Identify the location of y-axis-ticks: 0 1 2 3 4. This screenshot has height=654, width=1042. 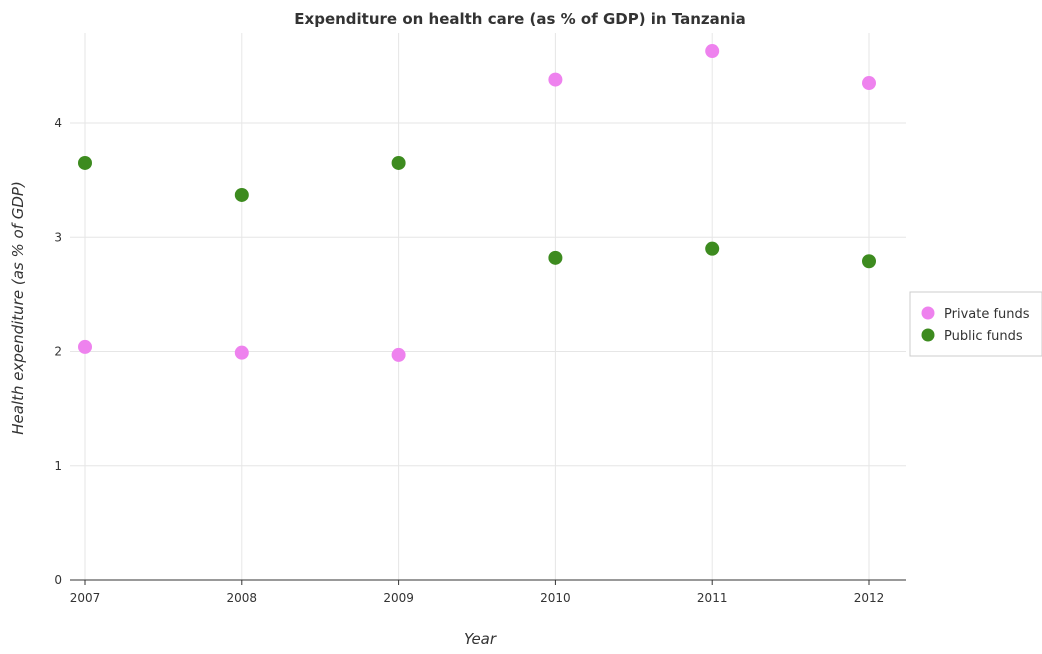
(58, 351).